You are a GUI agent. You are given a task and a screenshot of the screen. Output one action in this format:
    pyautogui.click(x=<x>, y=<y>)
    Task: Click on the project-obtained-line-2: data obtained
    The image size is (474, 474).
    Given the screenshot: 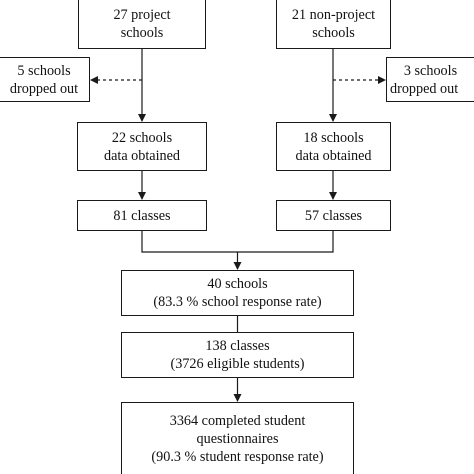 What is the action you would take?
    pyautogui.click(x=142, y=155)
    